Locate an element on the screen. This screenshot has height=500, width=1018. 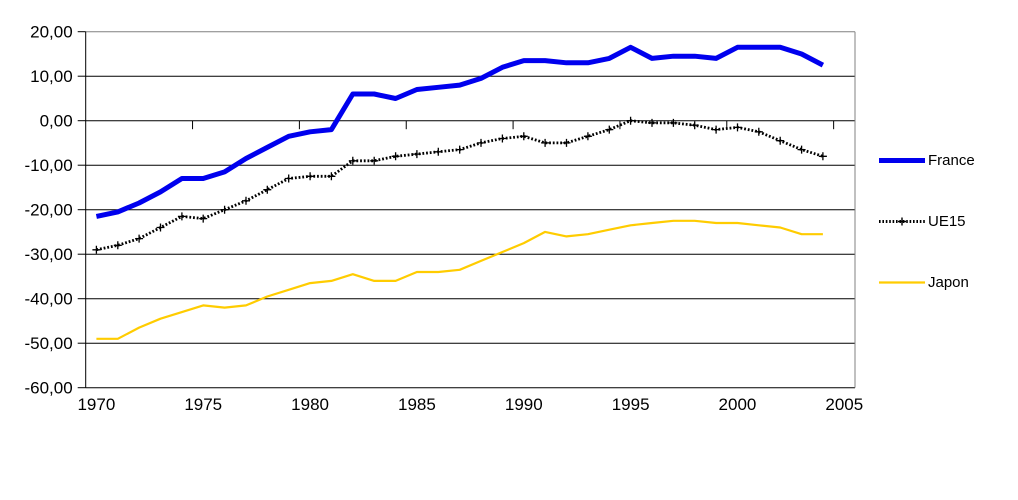
x-tick-label: 1970 is located at coordinates (96, 404).